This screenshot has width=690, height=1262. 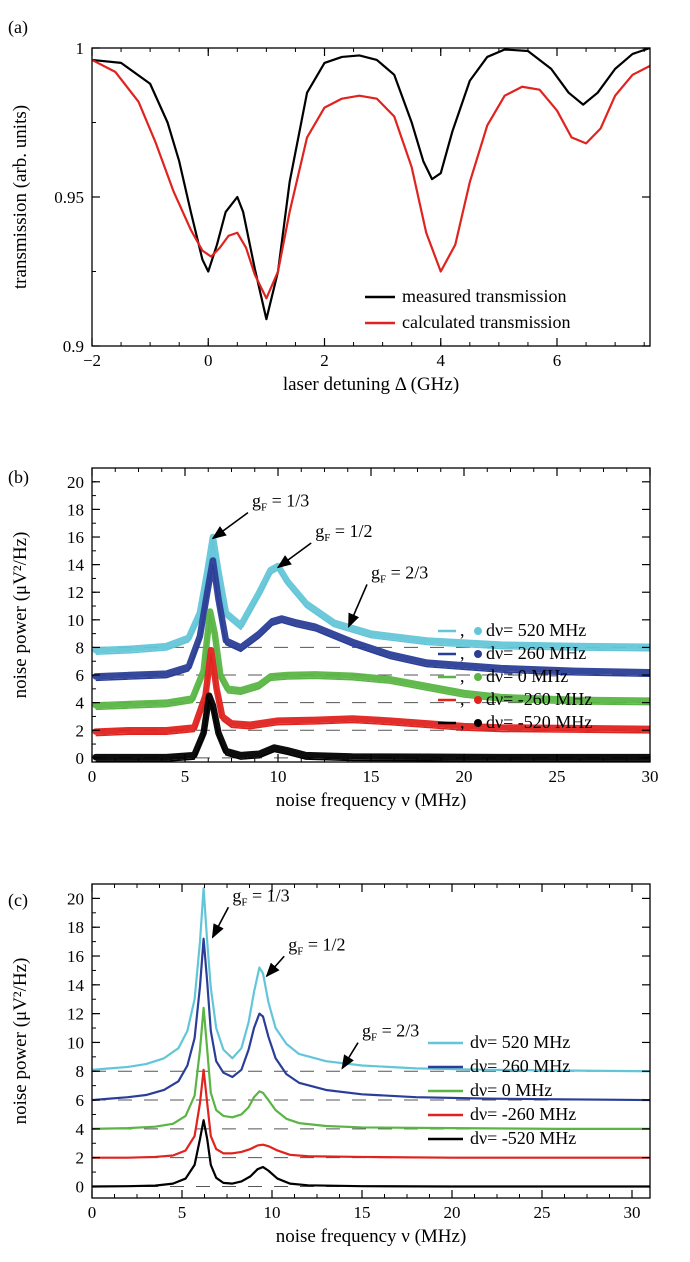 I want to click on y-tick-label: 10, so click(x=75, y=620).